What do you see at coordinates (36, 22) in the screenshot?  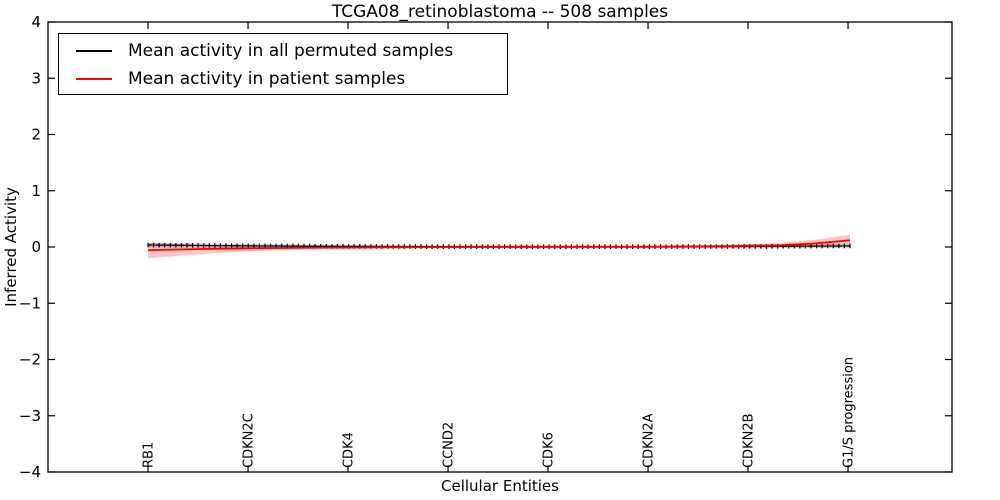 I see `y-tick-label: 4` at bounding box center [36, 22].